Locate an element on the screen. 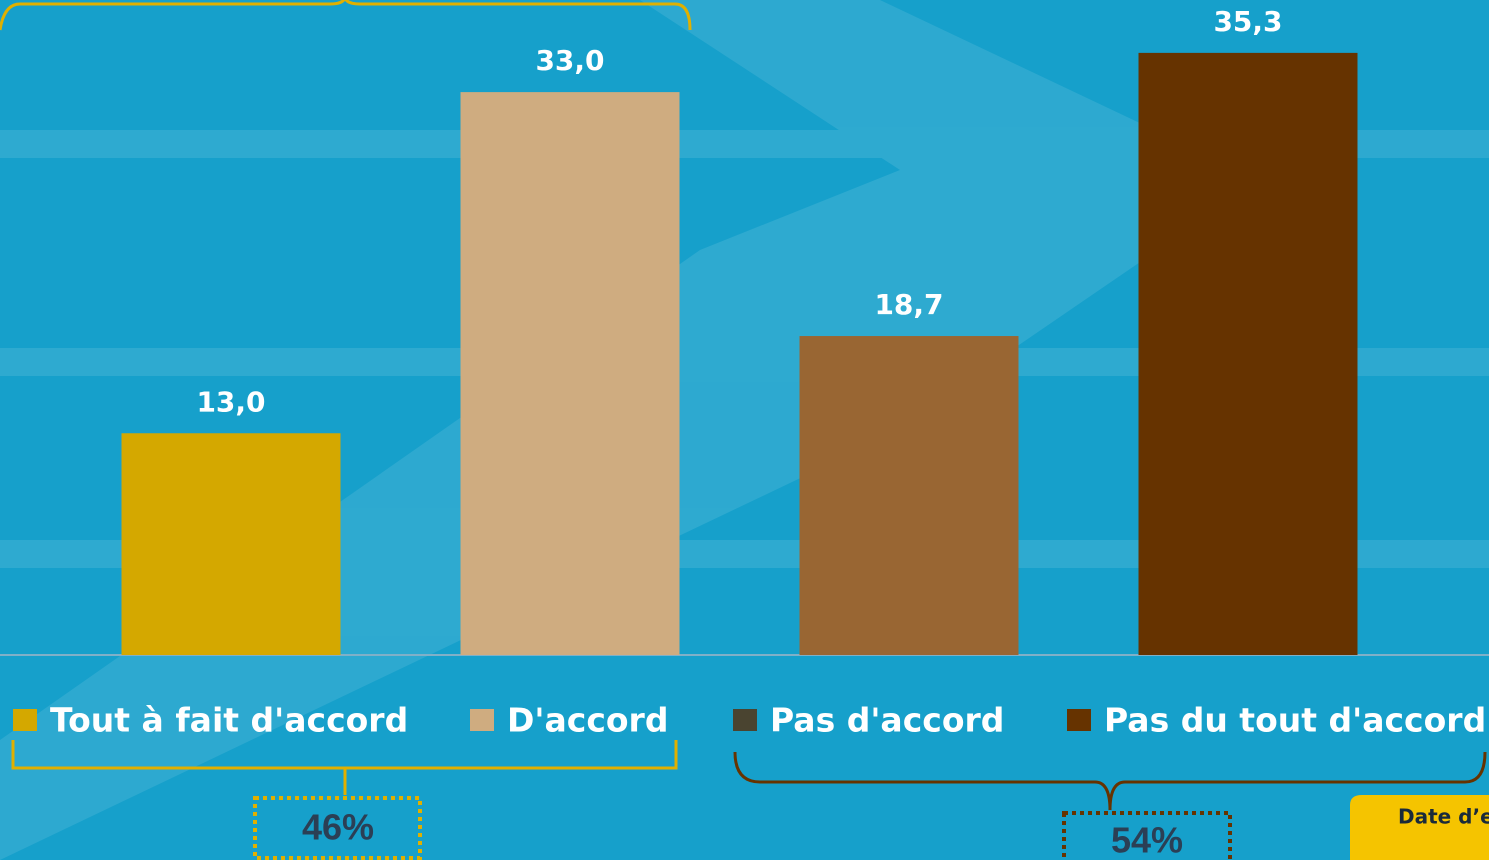 The height and width of the screenshot is (860, 1489). legend-label: D'accord is located at coordinates (587, 720).